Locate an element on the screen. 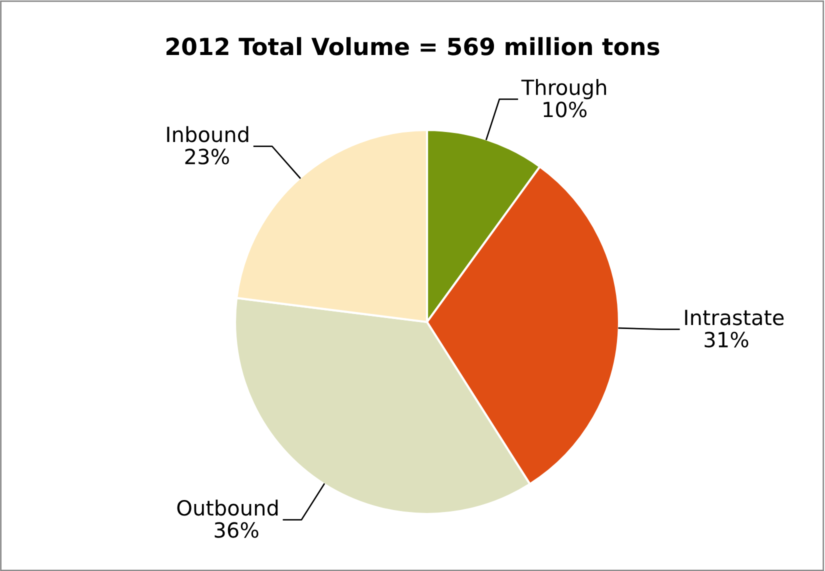 The width and height of the screenshot is (825, 571). data-label: 31% is located at coordinates (726, 340).